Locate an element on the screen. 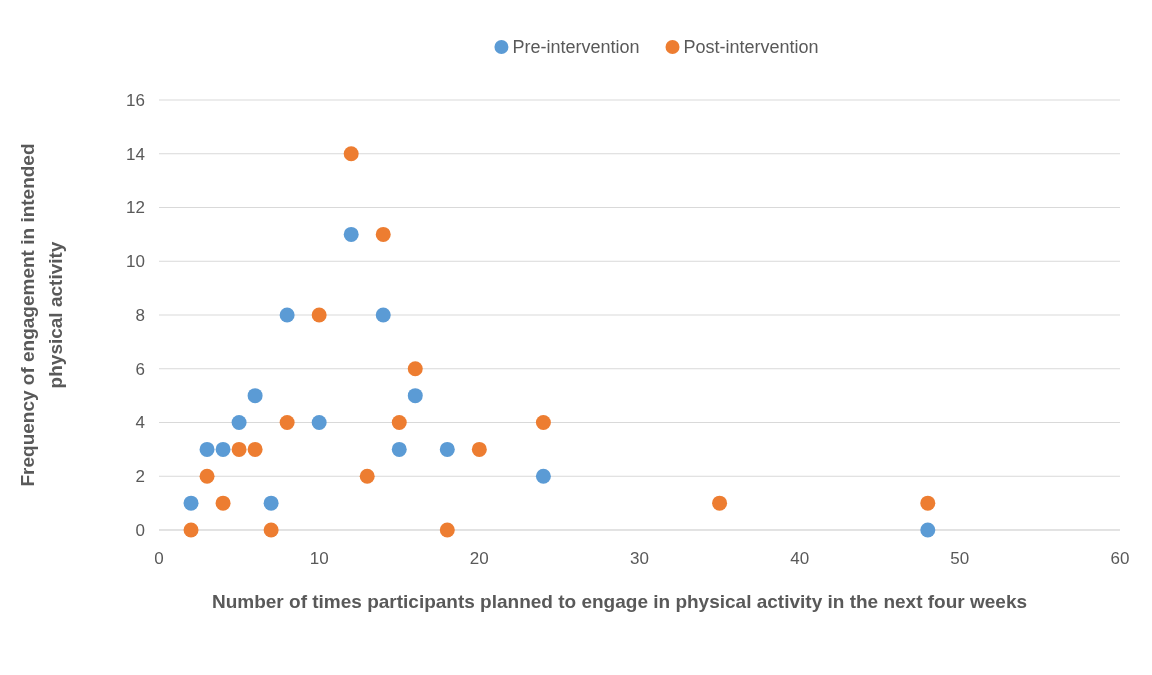 Image resolution: width=1152 pixels, height=675 pixels. legend-label: Pre-intervention is located at coordinates (576, 47).